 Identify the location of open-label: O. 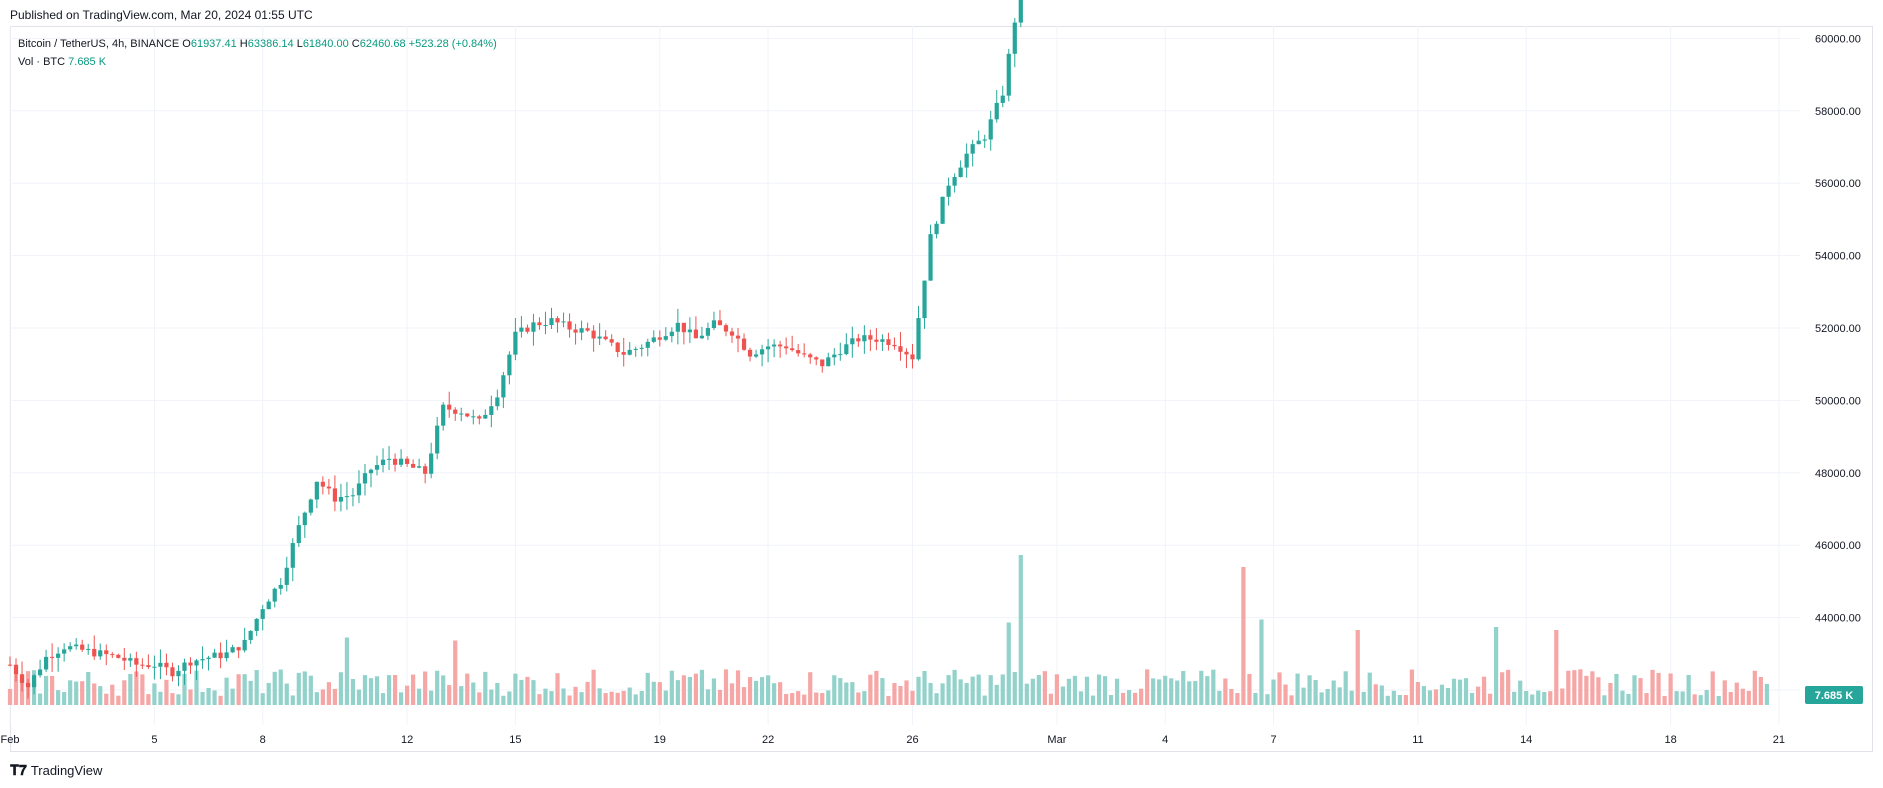
(186, 44).